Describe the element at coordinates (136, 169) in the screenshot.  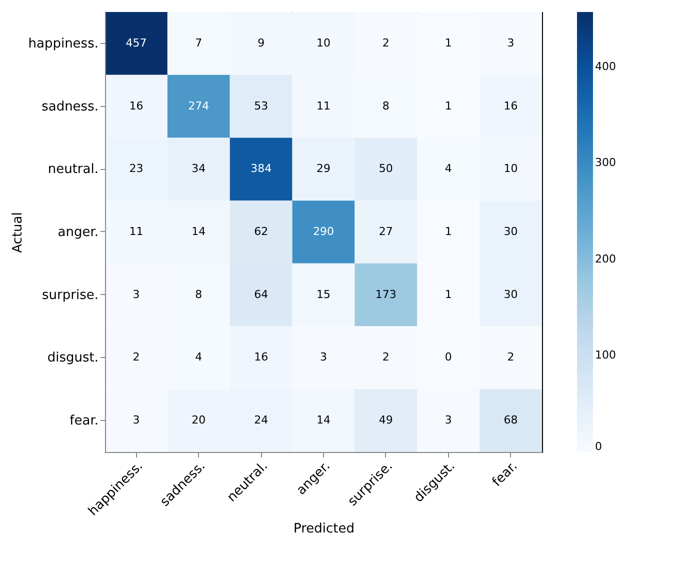
I see `data-label: 23` at that location.